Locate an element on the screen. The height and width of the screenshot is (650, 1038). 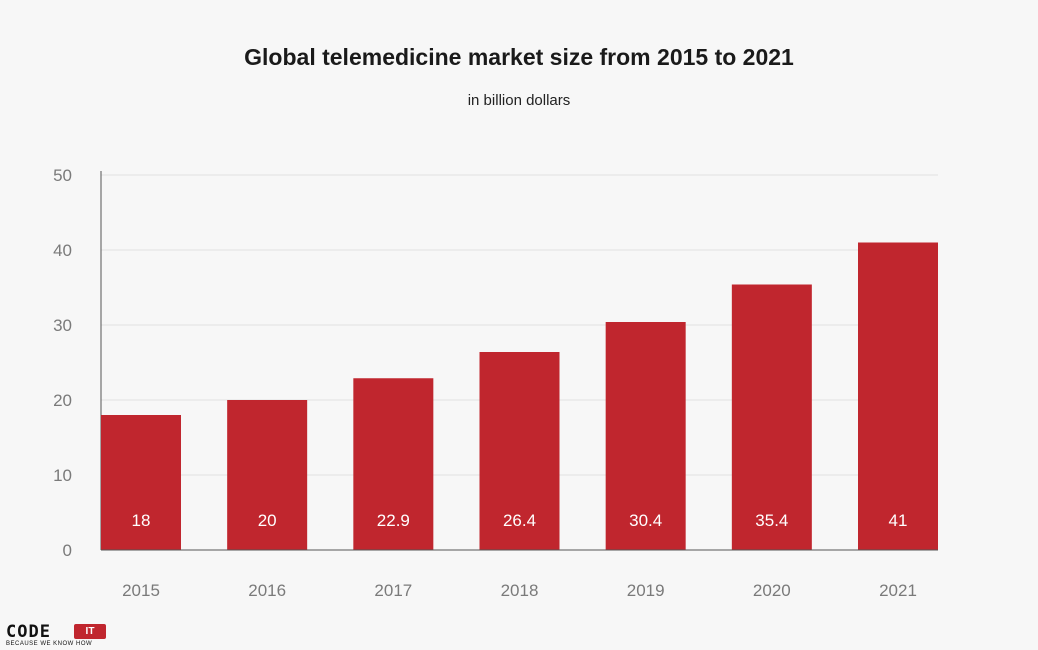
logo-word: CODE is located at coordinates (28, 632).